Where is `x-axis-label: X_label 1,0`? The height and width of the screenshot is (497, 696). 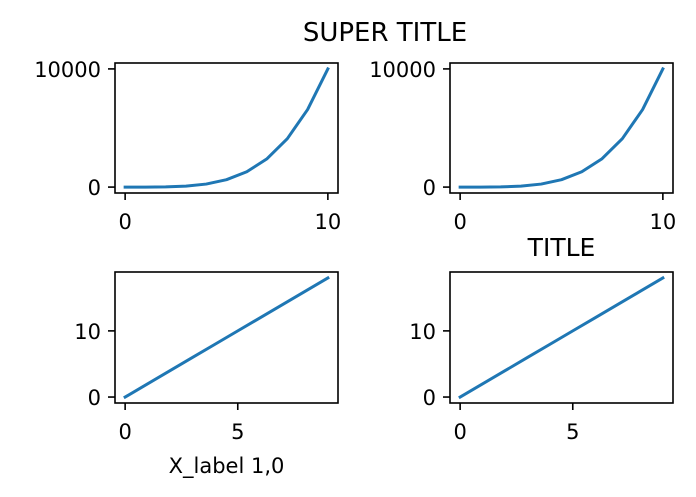 x-axis-label: X_label 1,0 is located at coordinates (227, 466).